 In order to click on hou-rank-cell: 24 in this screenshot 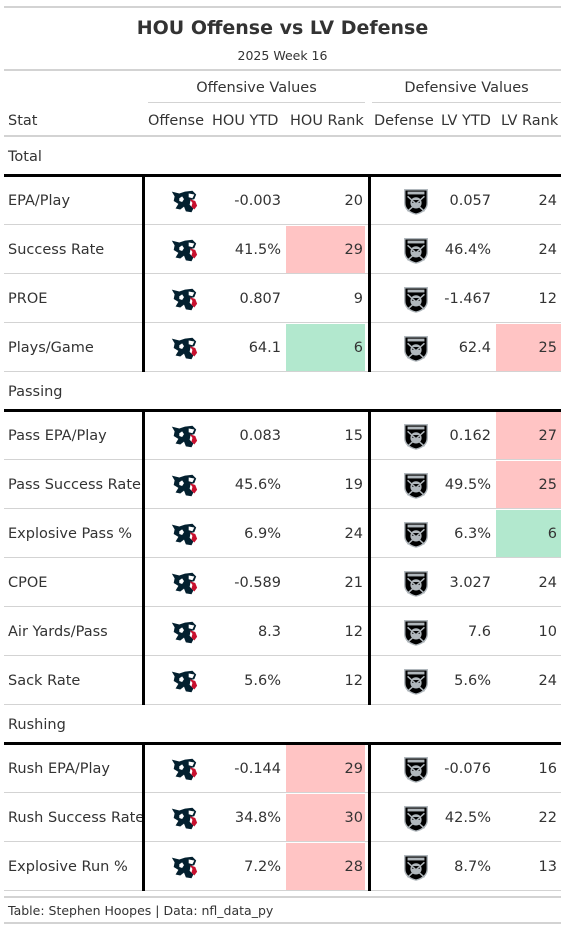, I will do `click(353, 534)`.